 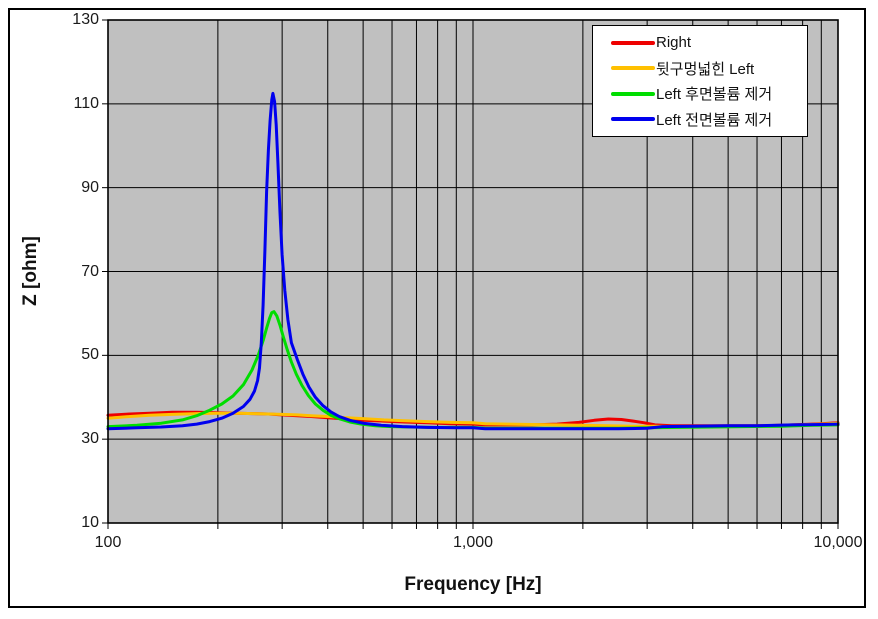 I want to click on y-tick-label: 50, so click(x=90, y=355).